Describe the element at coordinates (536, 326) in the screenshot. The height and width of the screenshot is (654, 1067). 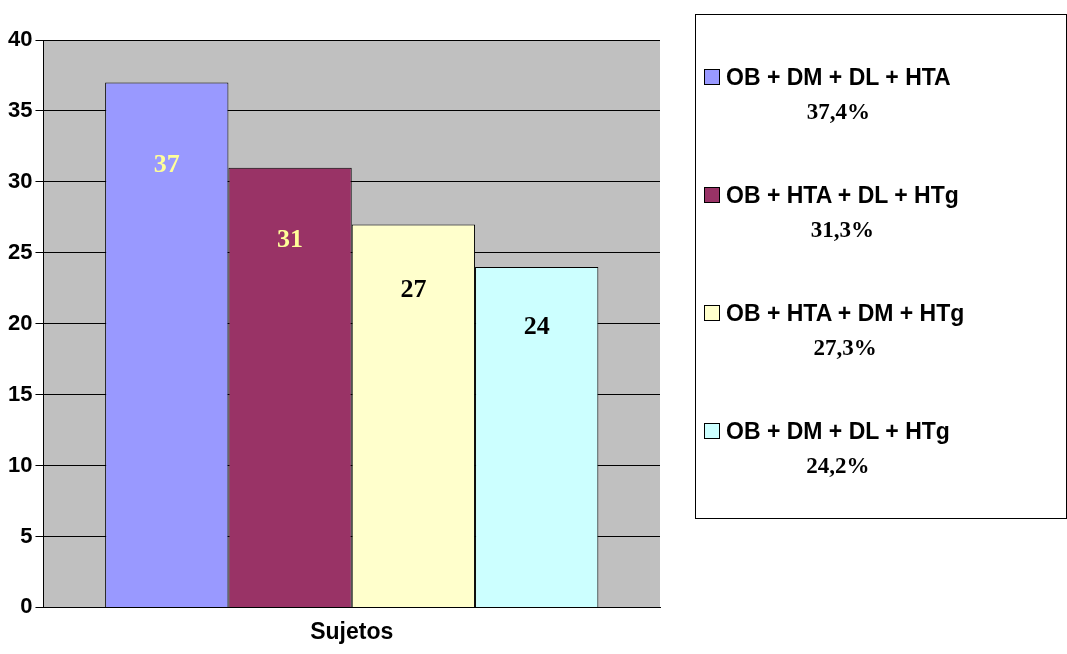
I see `data-label: 24` at that location.